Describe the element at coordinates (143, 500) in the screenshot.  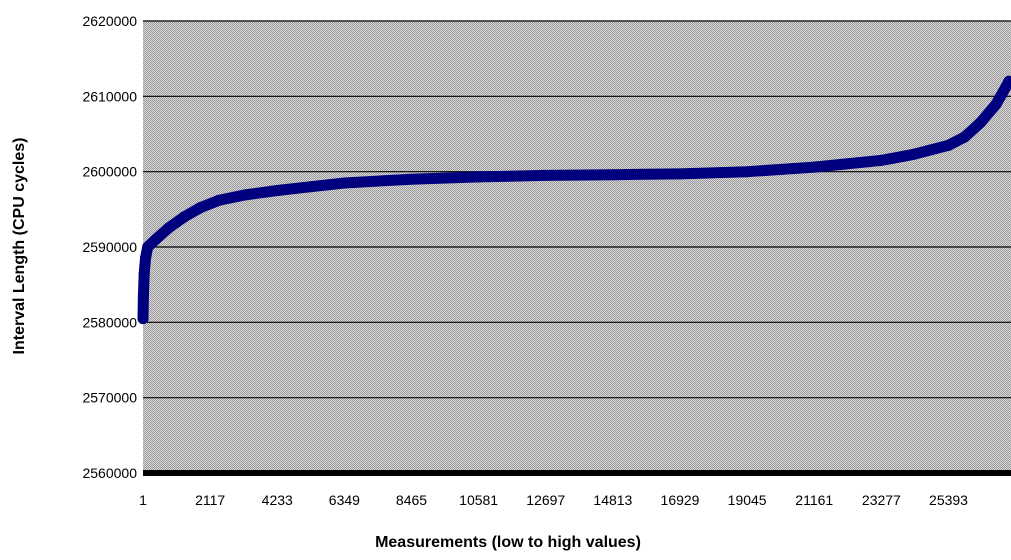
I see `x-tick-label: 1` at that location.